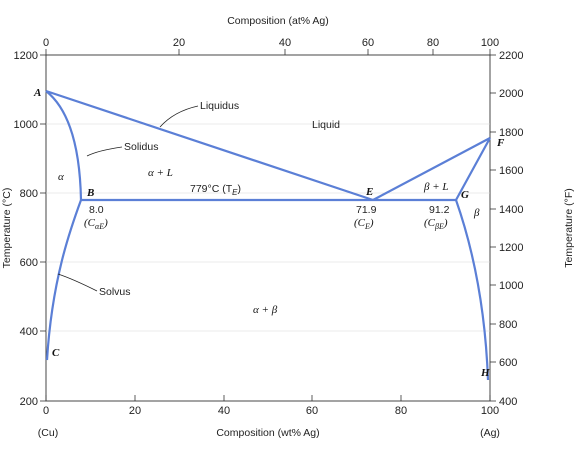  I want to click on bottom-tick-60: 60, so click(312, 411).